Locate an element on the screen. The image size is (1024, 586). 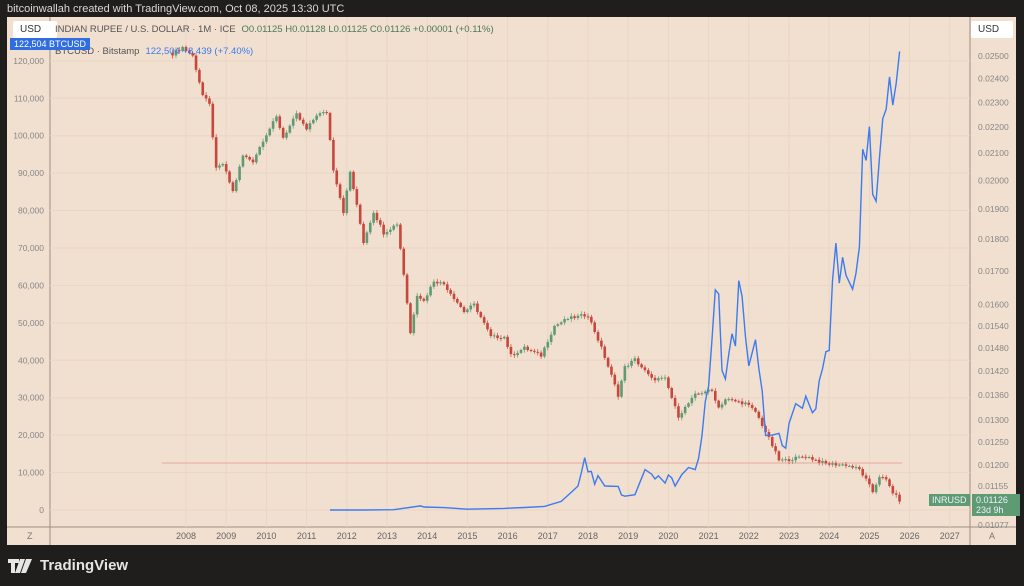
x-tick-label: 2018 is located at coordinates (588, 536).